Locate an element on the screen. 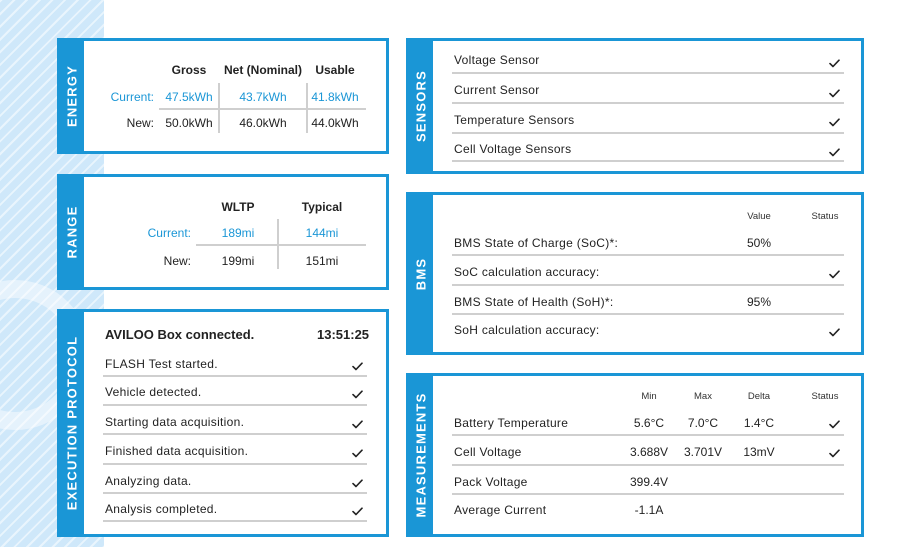 This screenshot has height=547, width=909. bms-side-label: BMS is located at coordinates (421, 273).